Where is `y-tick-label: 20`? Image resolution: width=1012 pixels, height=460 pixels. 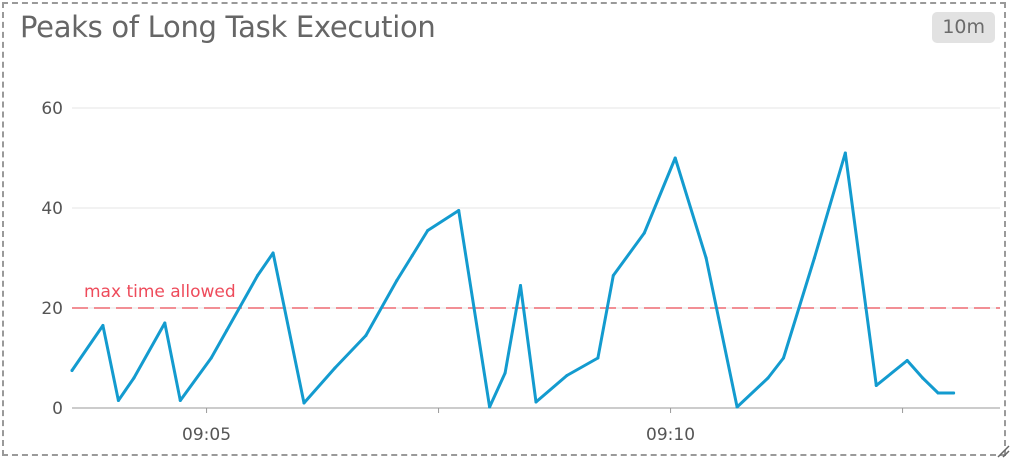 y-tick-label: 20 is located at coordinates (52, 309).